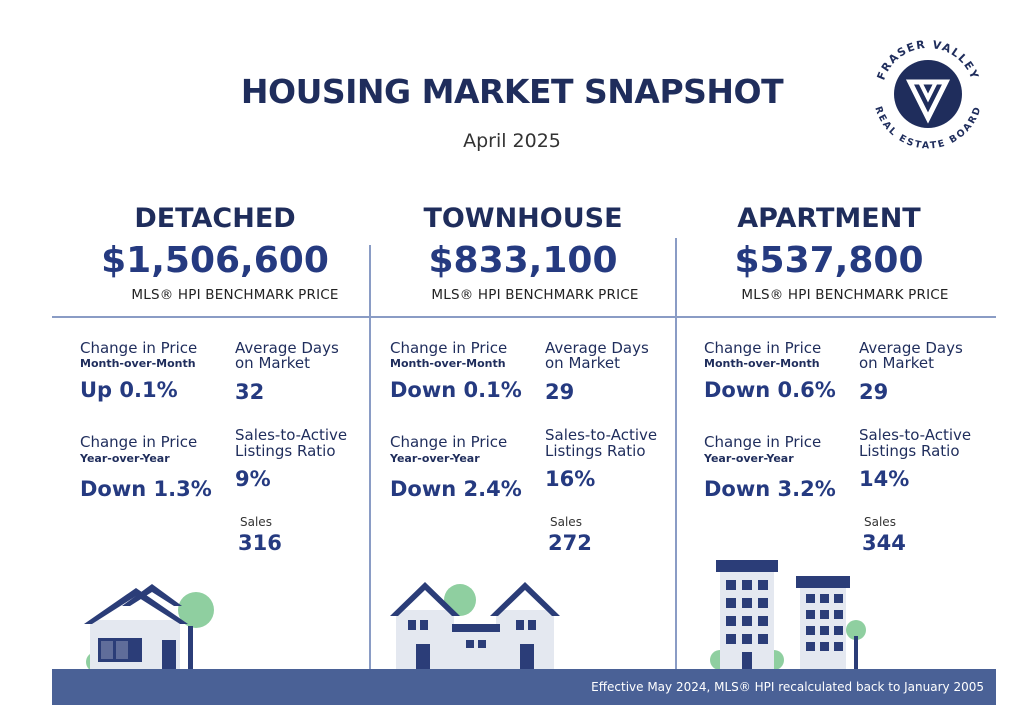  I want to click on detached-yoy-sub: Year-over-Year, so click(125, 458).